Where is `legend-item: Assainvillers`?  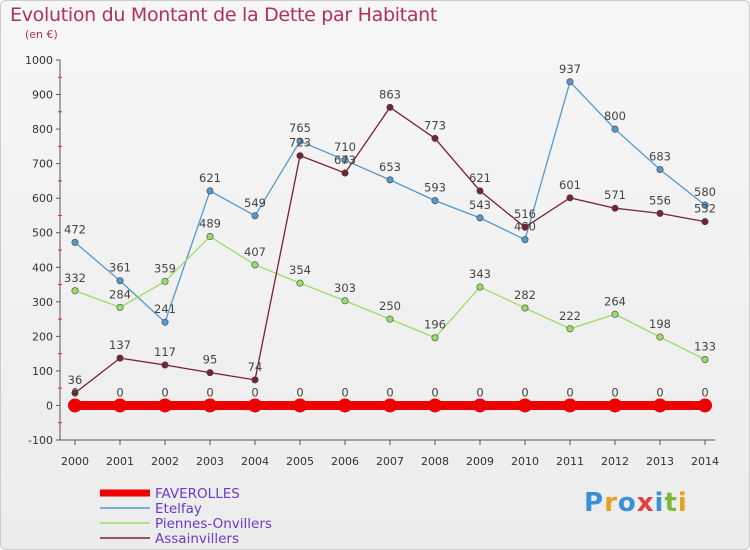 legend-item: Assainvillers is located at coordinates (169, 539).